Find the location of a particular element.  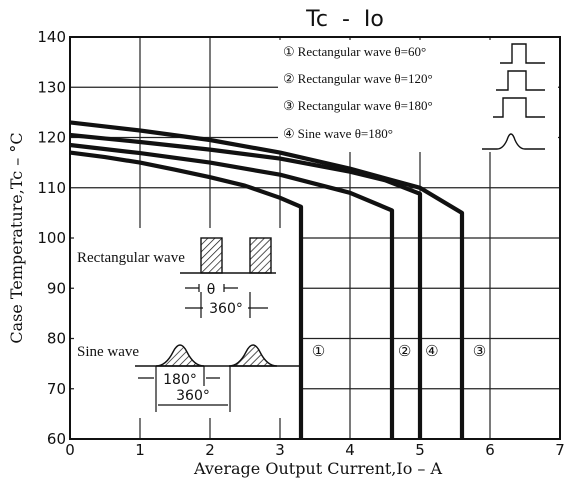

sine-half-dimension is located at coordinates (184, 389).